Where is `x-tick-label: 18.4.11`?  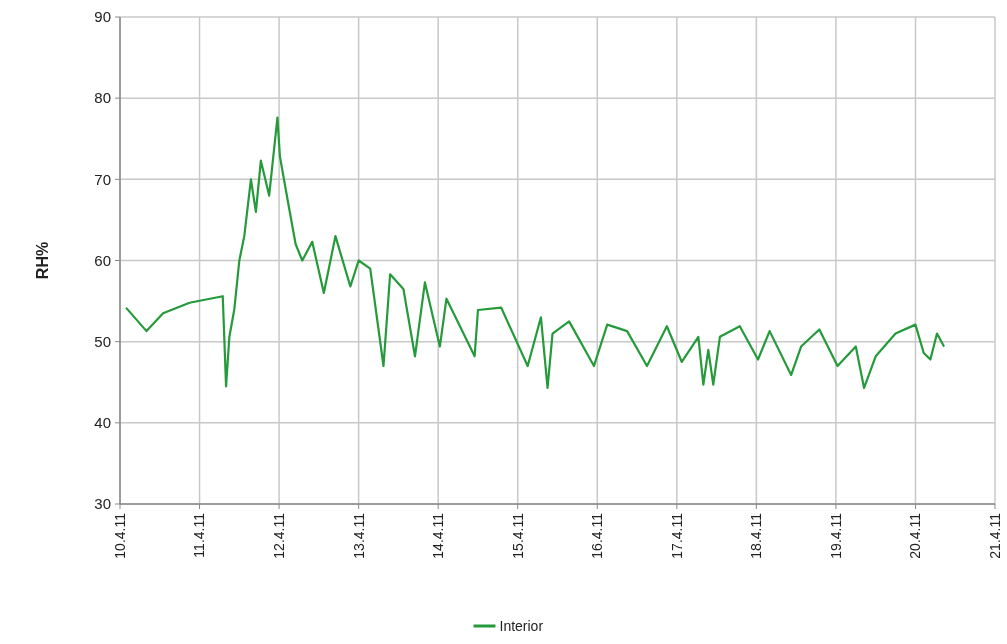 x-tick-label: 18.4.11 is located at coordinates (756, 535).